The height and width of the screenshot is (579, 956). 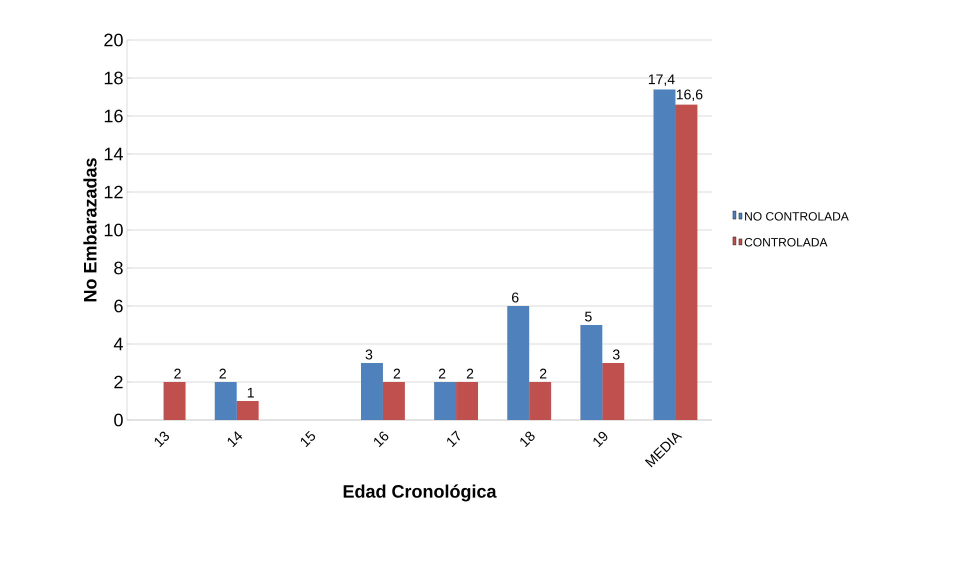 I want to click on data-label: 16,6, so click(x=689, y=95).